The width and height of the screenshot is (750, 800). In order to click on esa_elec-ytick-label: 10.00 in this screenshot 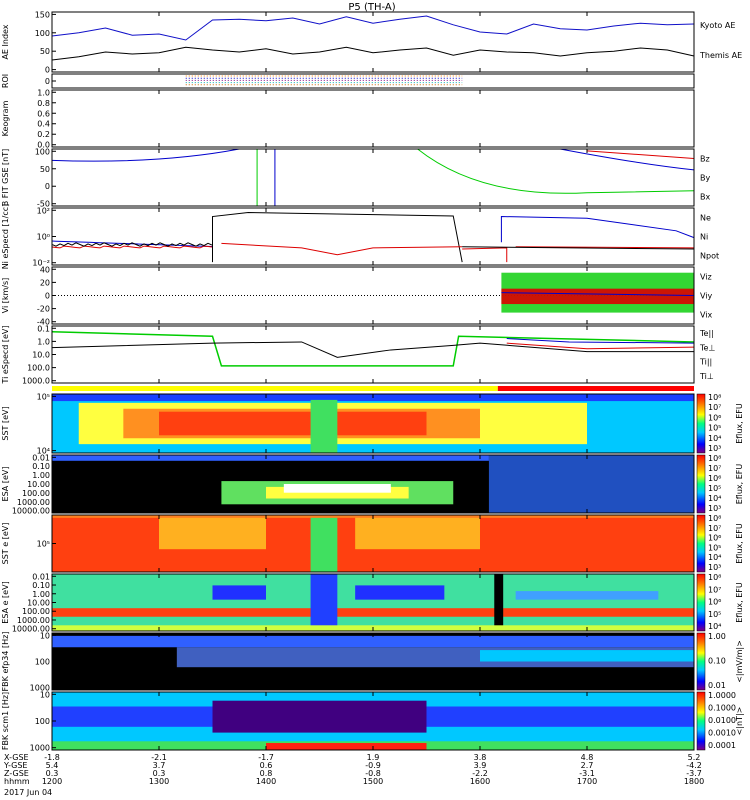, I will do `click(38, 603)`.